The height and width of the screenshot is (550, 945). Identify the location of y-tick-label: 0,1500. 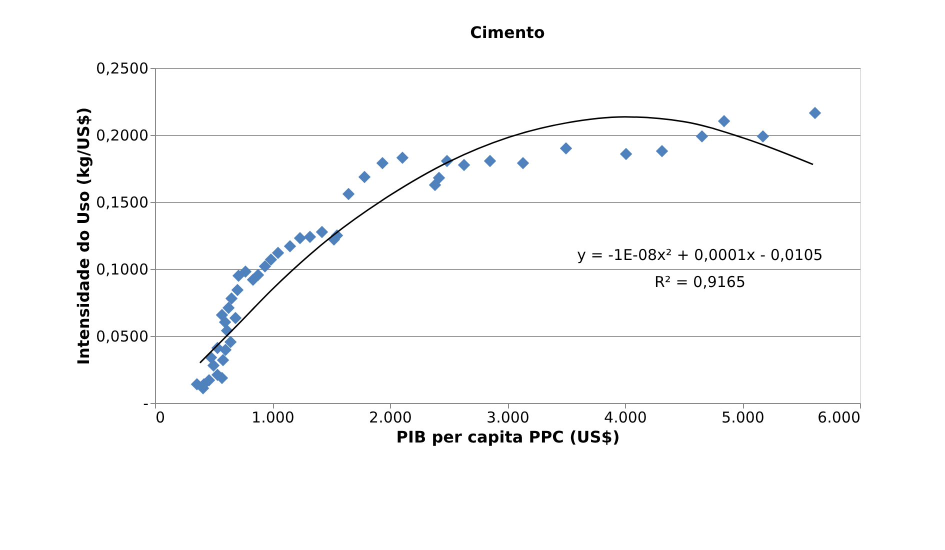
(122, 203).